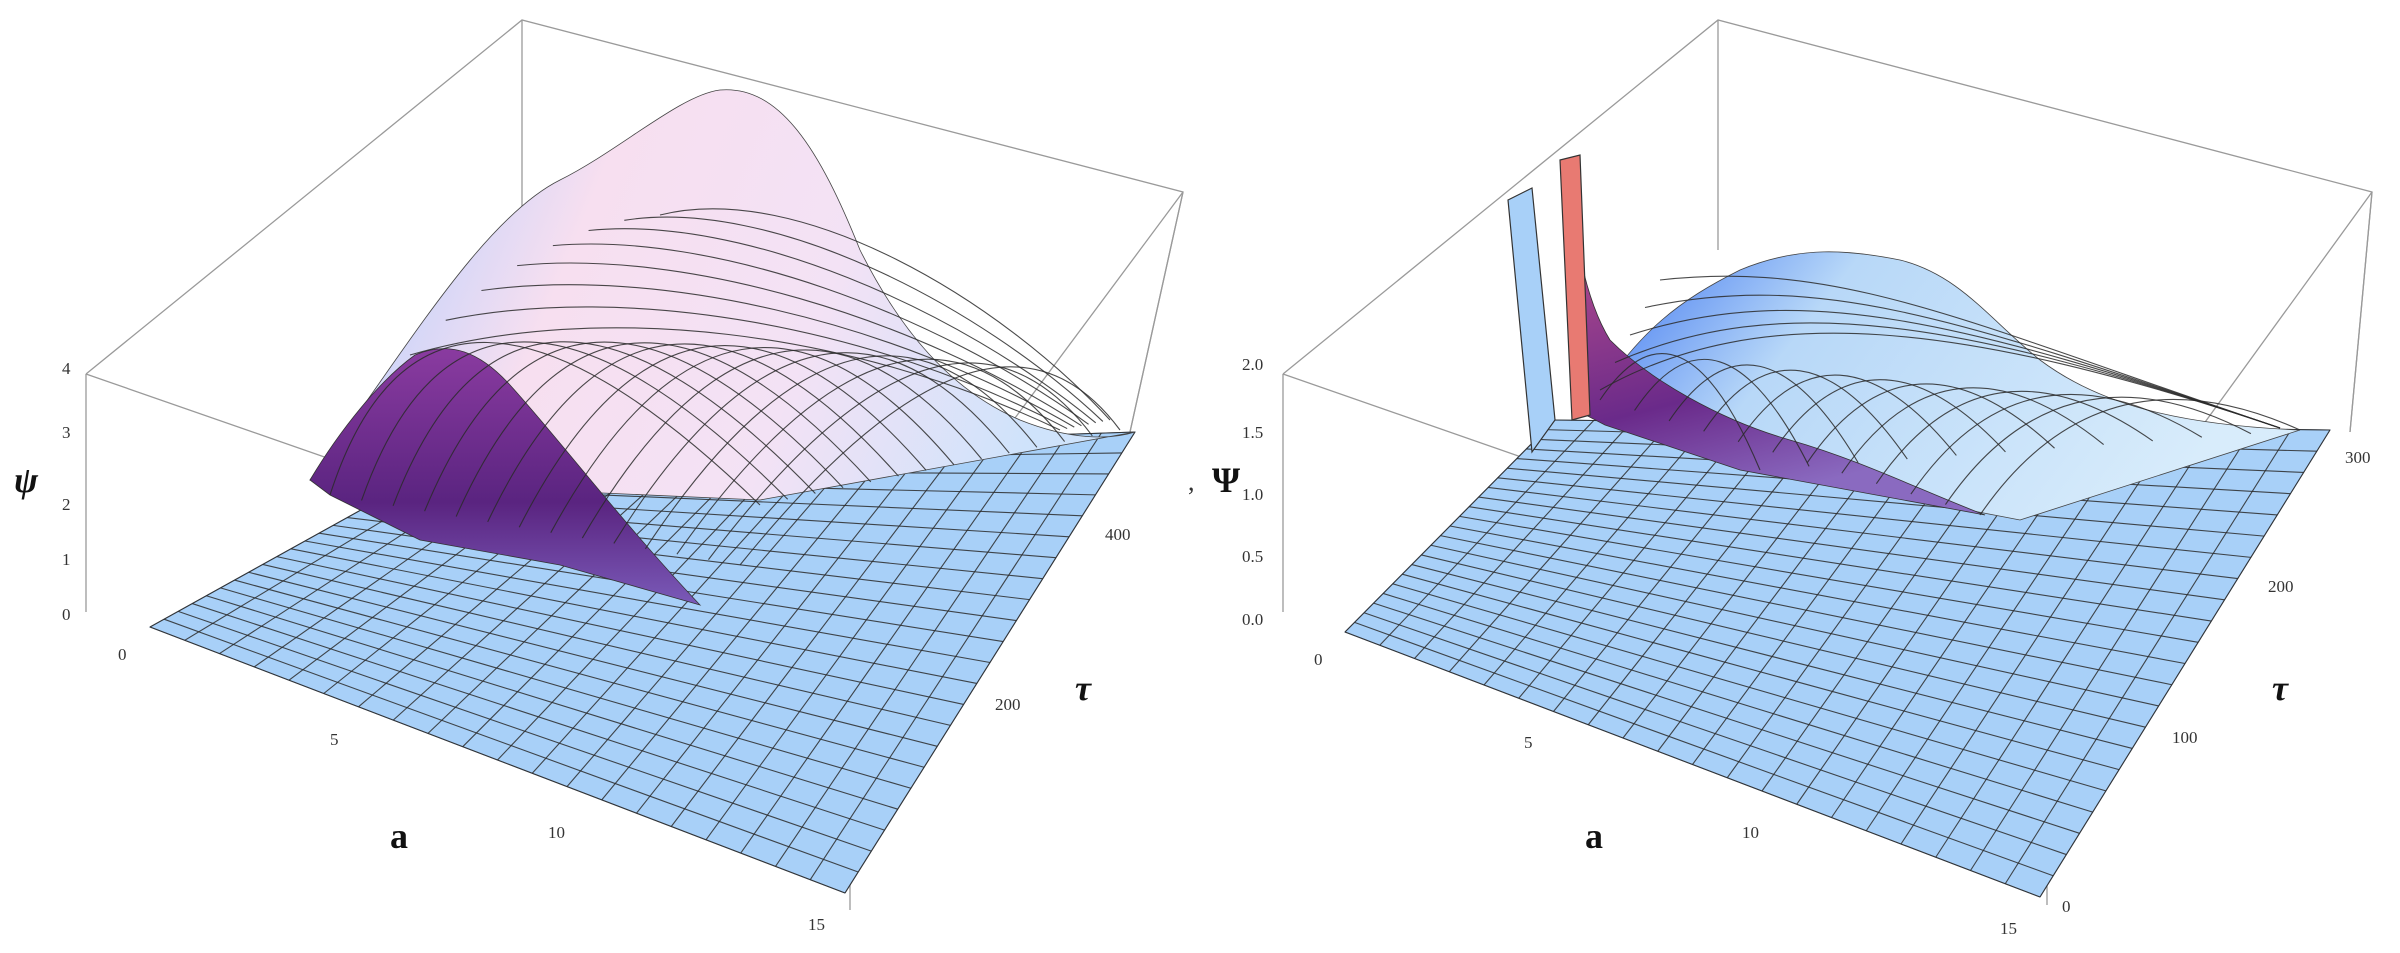 This screenshot has width=2400, height=953. Describe the element at coordinates (2185, 737) in the screenshot. I see `right-y-tick: 100` at that location.